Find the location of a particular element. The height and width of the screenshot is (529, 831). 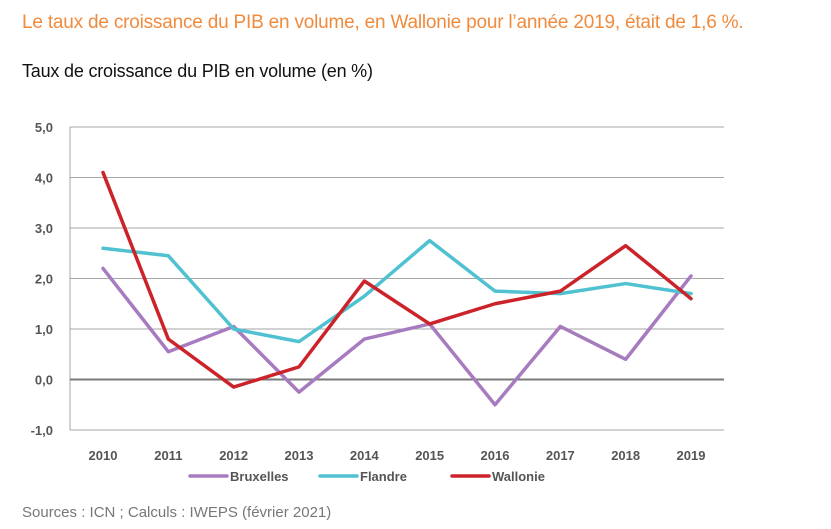

y-tick-label: 5,0 is located at coordinates (44, 127).